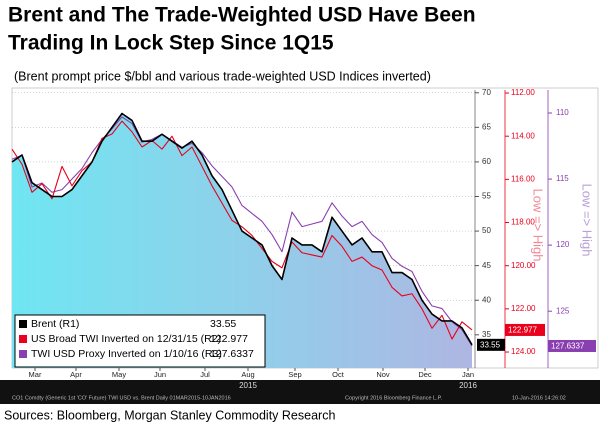 The height and width of the screenshot is (433, 600). I want to click on y-tick-label: 65, so click(486, 126).